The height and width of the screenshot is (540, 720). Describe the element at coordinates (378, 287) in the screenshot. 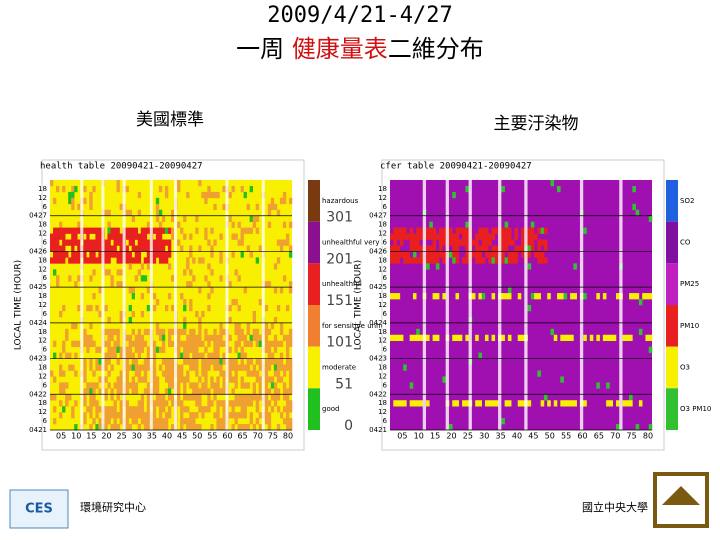

I see `y-date-label: 0425` at that location.